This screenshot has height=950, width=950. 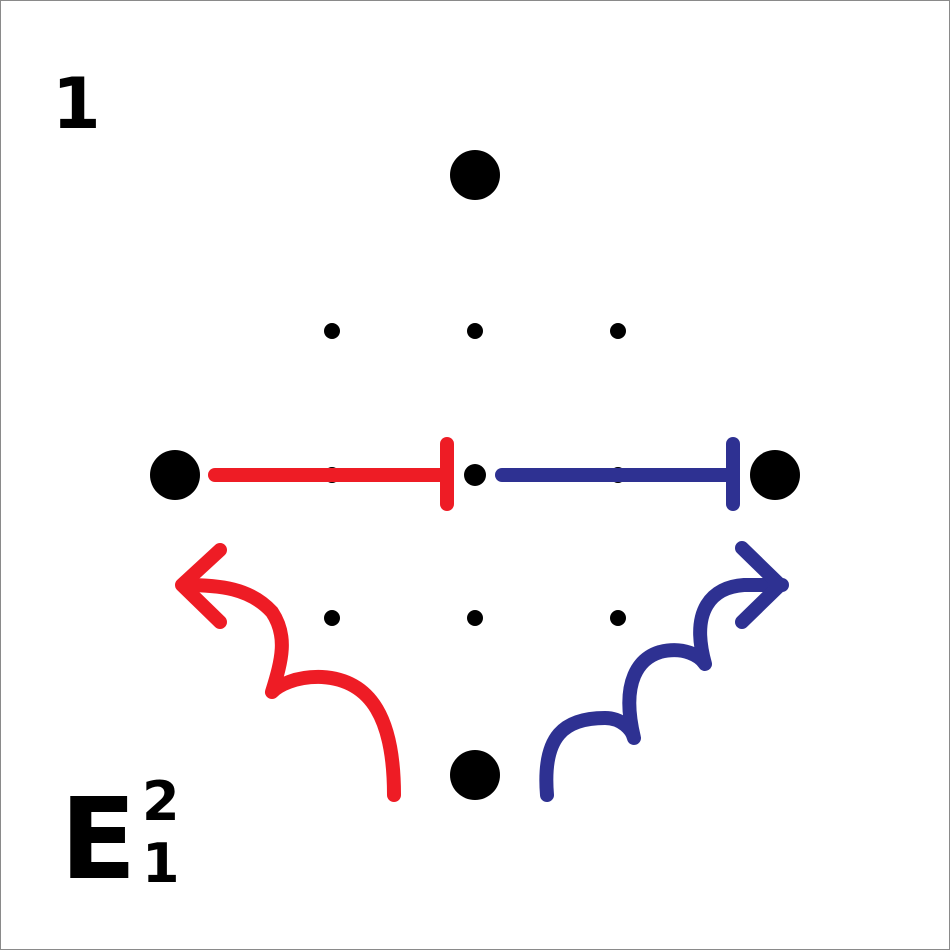 What do you see at coordinates (775, 475) in the screenshot?
I see `large-dot-right` at bounding box center [775, 475].